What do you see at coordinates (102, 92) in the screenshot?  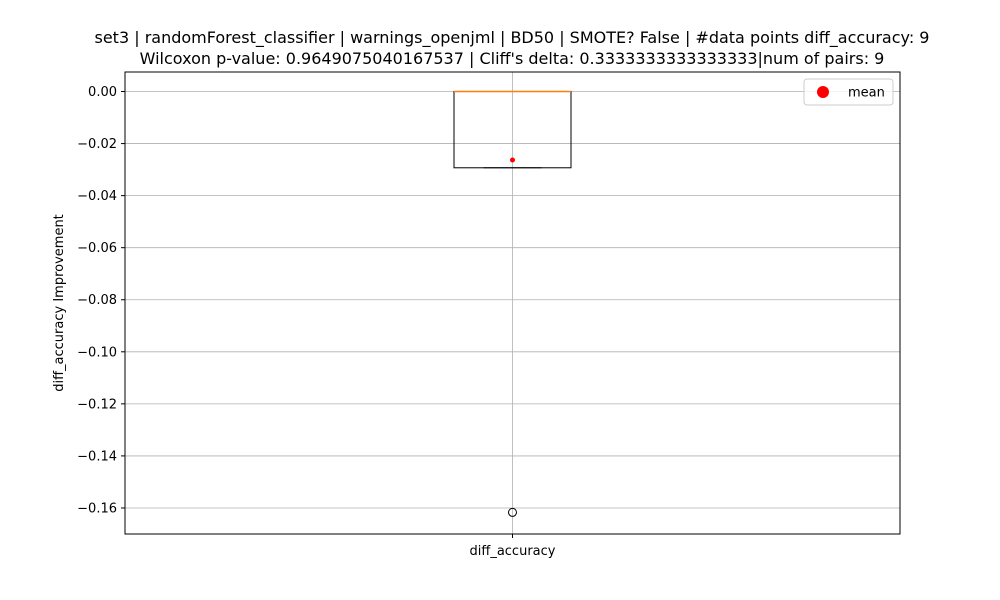 I see `y-tick-label: 0.00` at bounding box center [102, 92].